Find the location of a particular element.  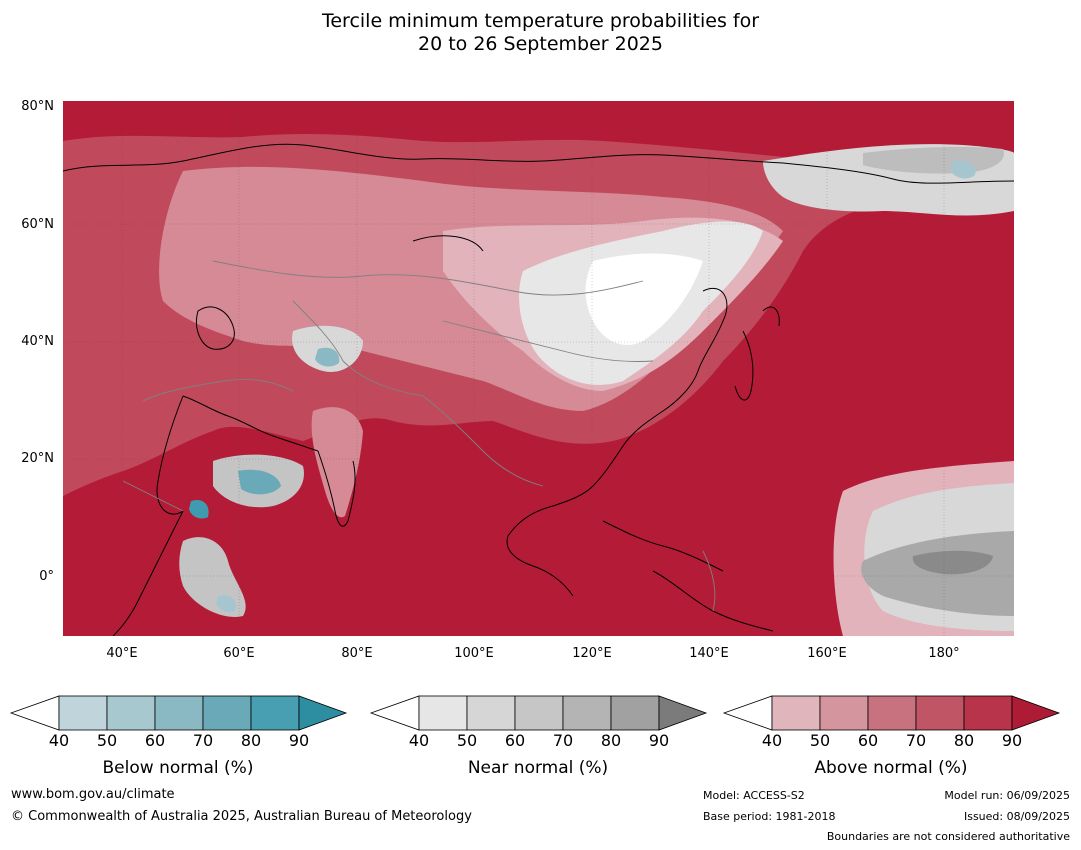

below-normal-colorbar is located at coordinates (178, 713).